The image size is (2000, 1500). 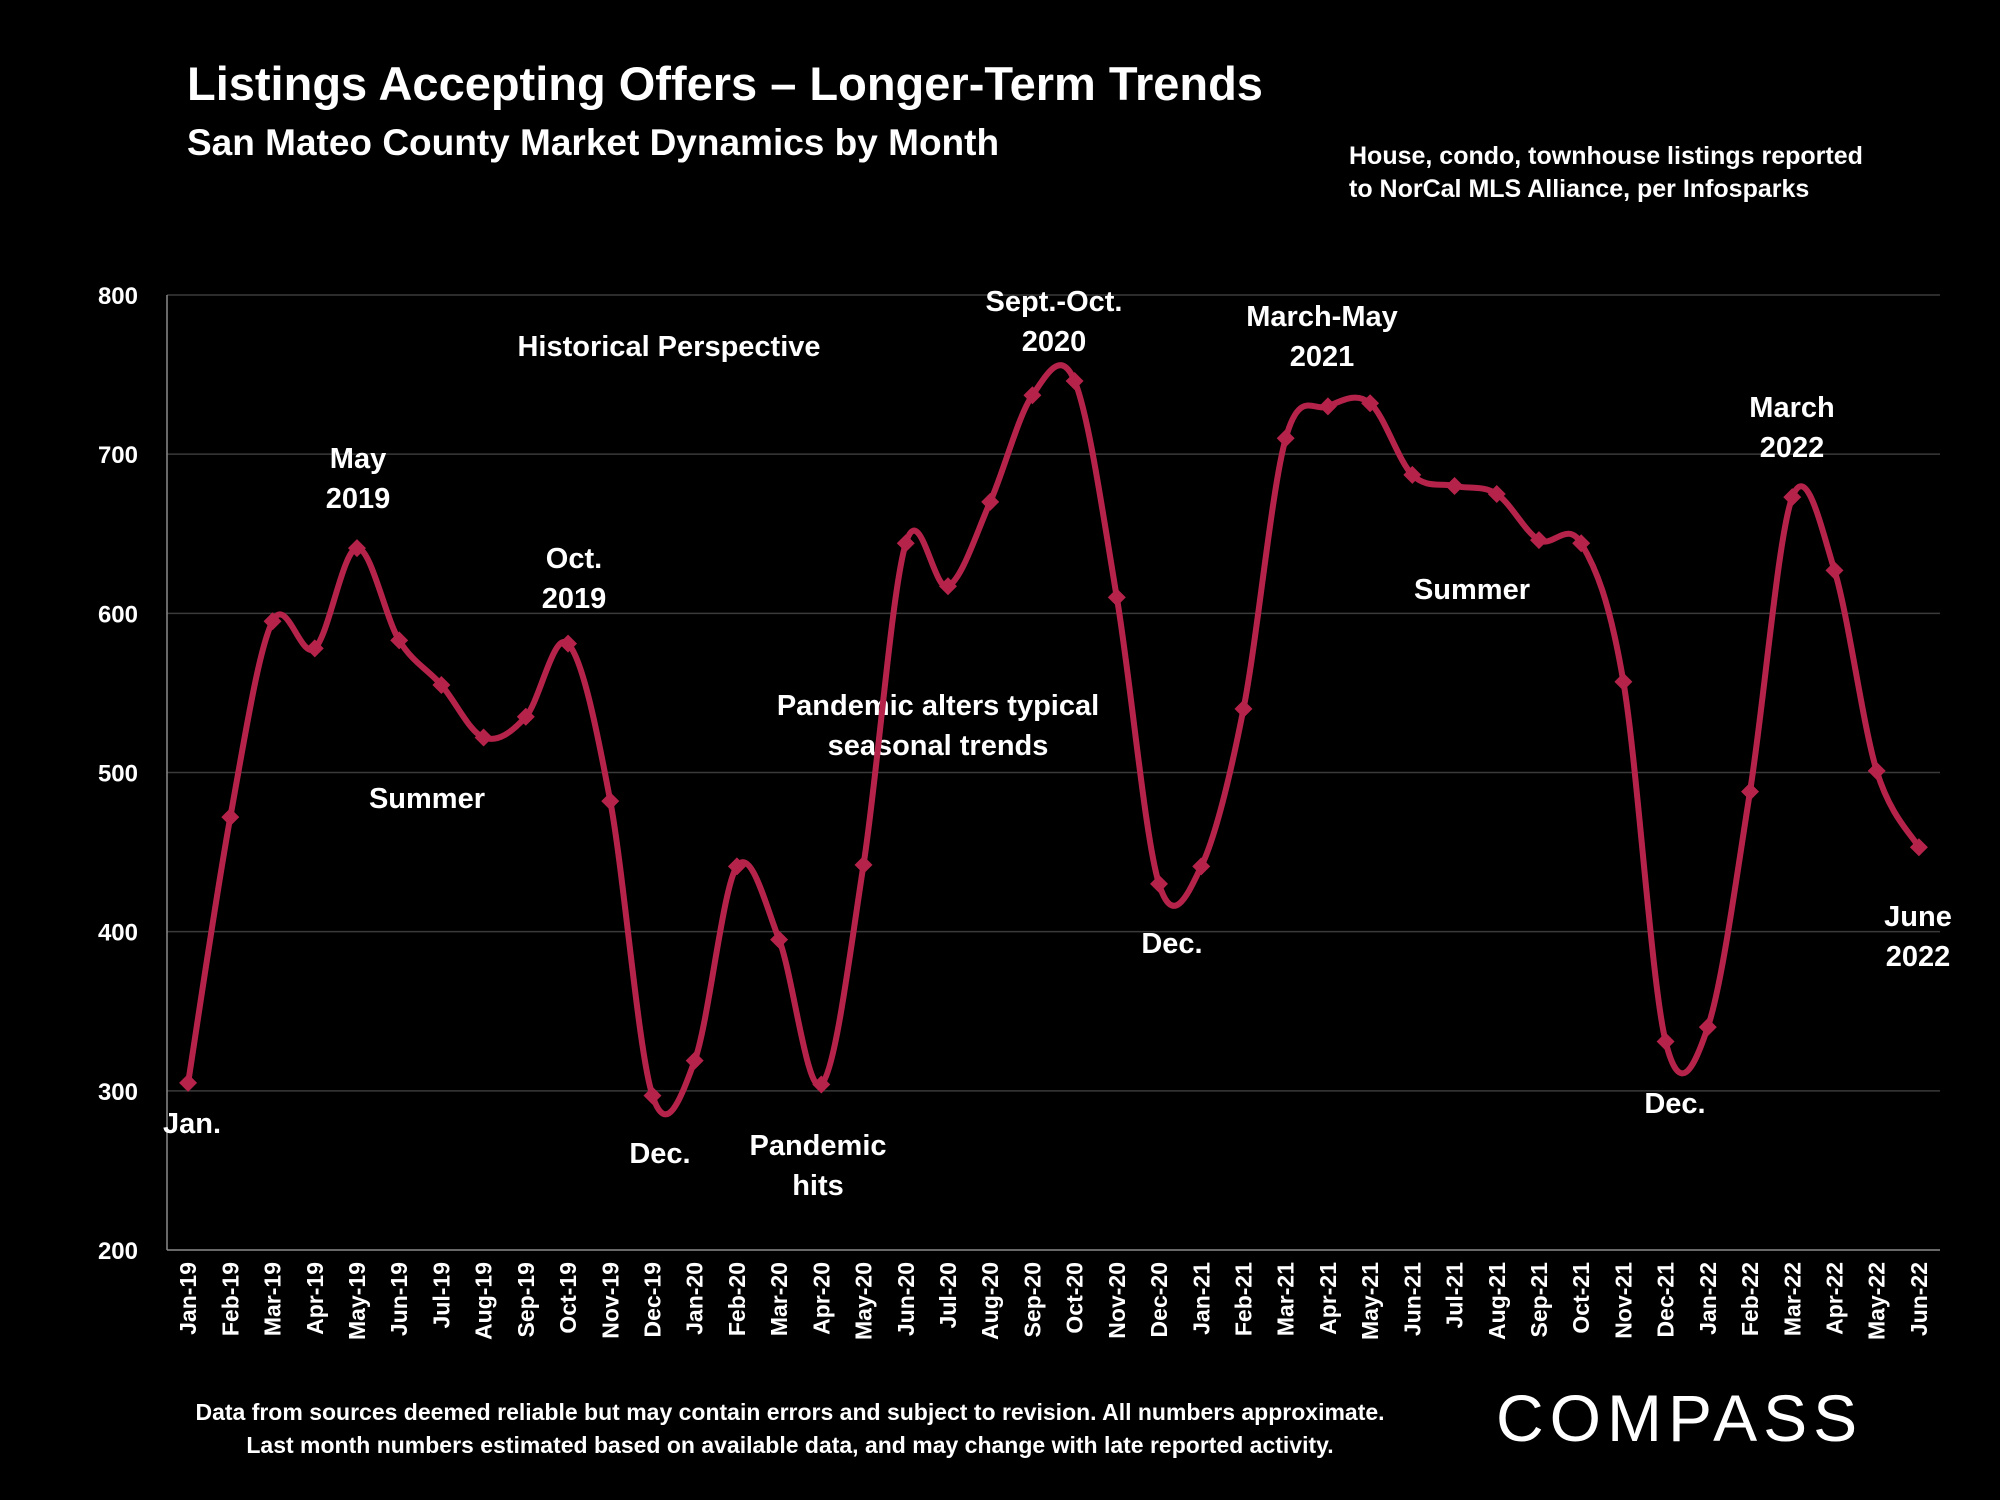 I want to click on annotation-label: March, so click(x=1791, y=408).